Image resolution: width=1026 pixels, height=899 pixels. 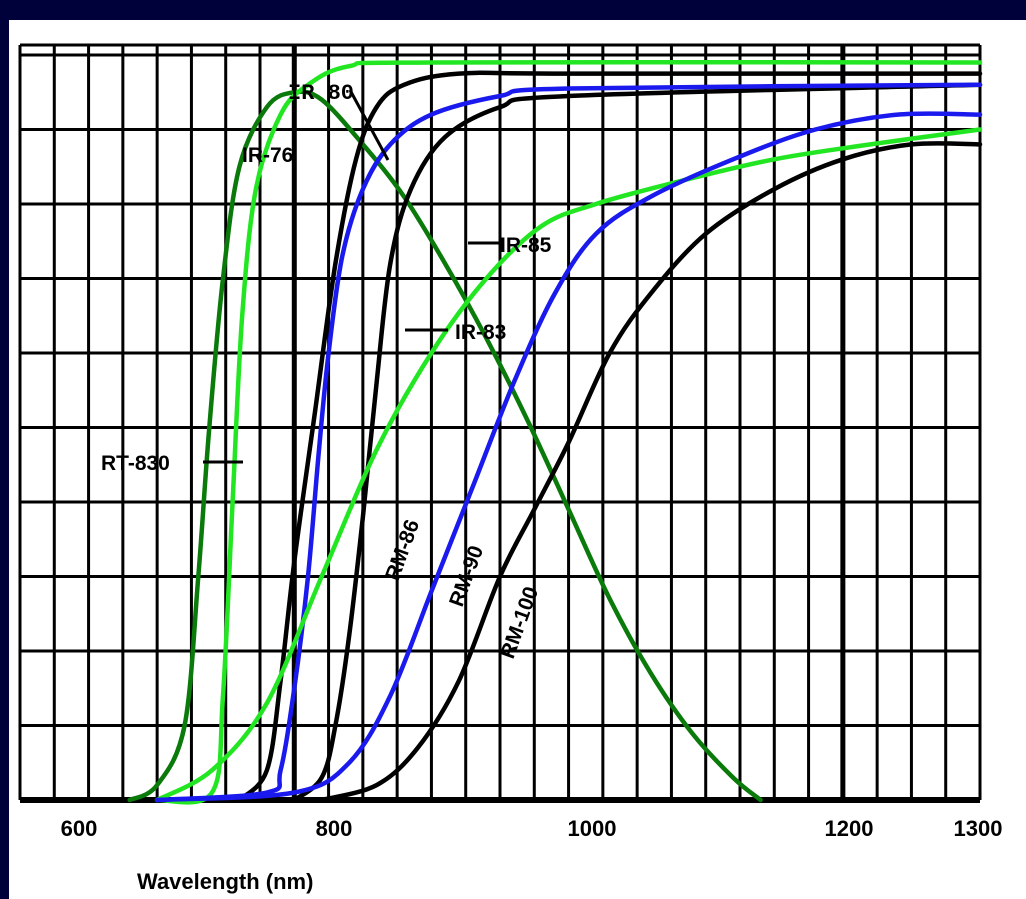 I want to click on x-tick-label: 1300, so click(x=978, y=828).